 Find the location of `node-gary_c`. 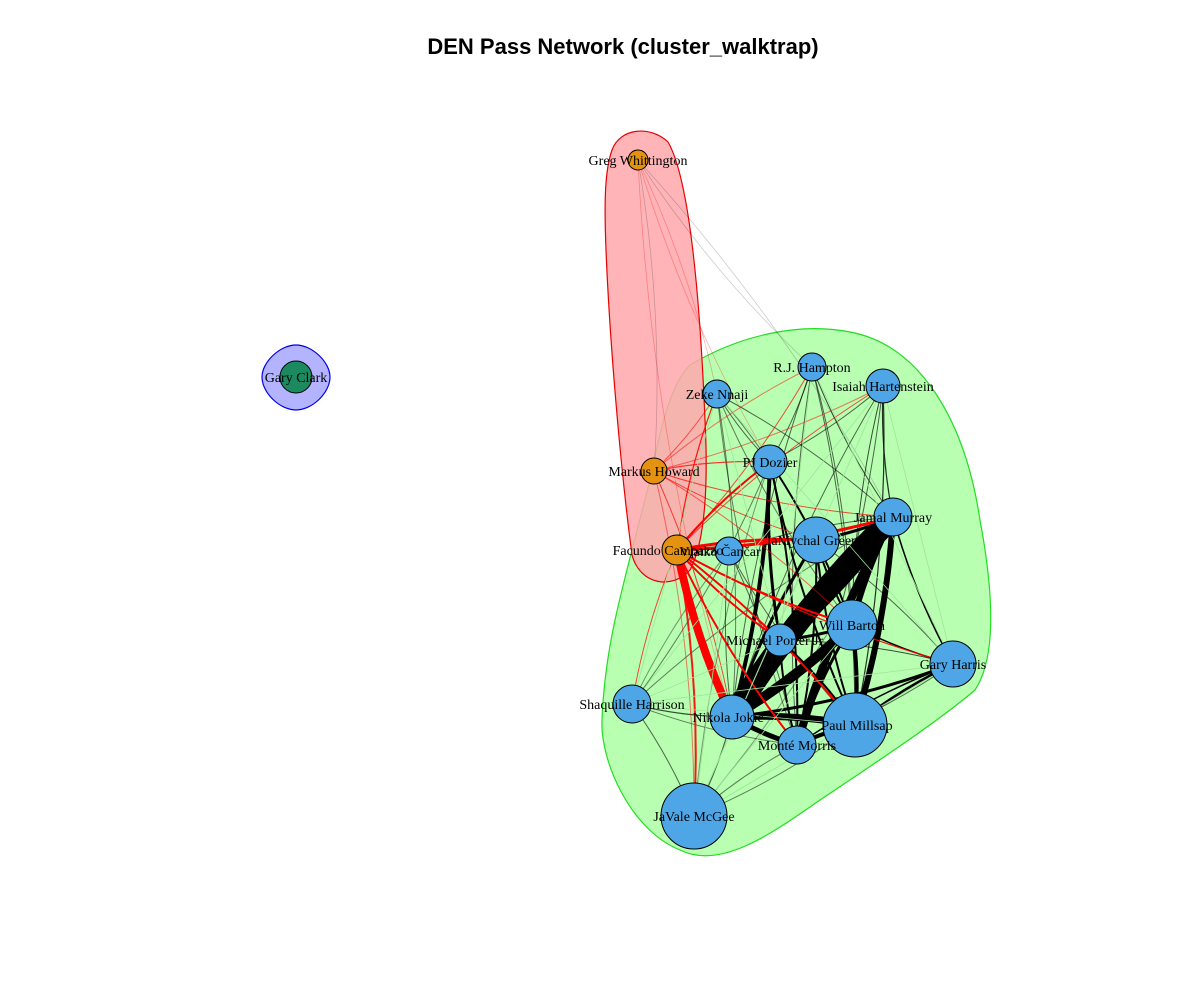

node-gary_c is located at coordinates (296, 377).